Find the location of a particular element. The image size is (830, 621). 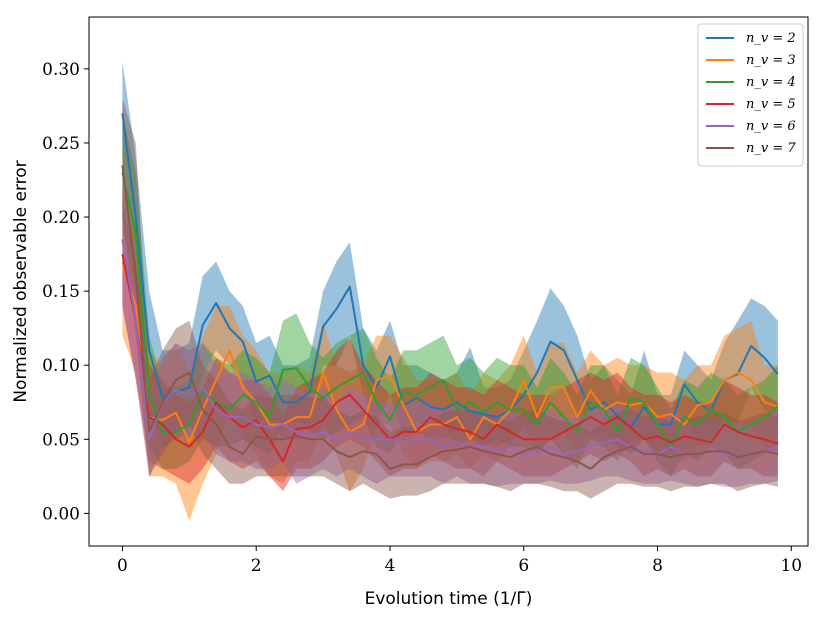

y-axis-ticks: 0.00 0.05 0.10 0.15 0.20 0.25 0.30 is located at coordinates (65, 292).